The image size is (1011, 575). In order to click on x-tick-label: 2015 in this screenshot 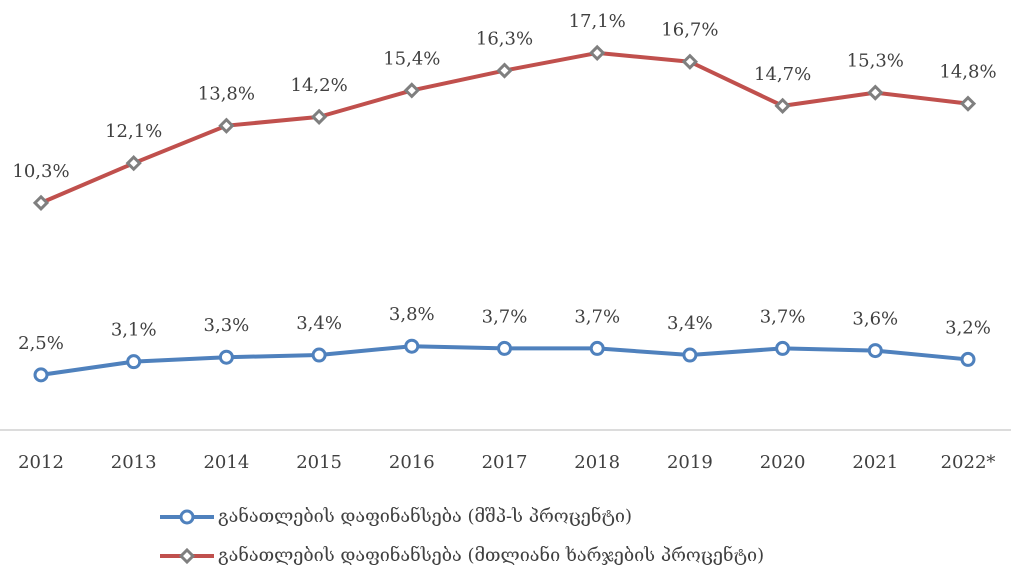, I will do `click(319, 462)`.